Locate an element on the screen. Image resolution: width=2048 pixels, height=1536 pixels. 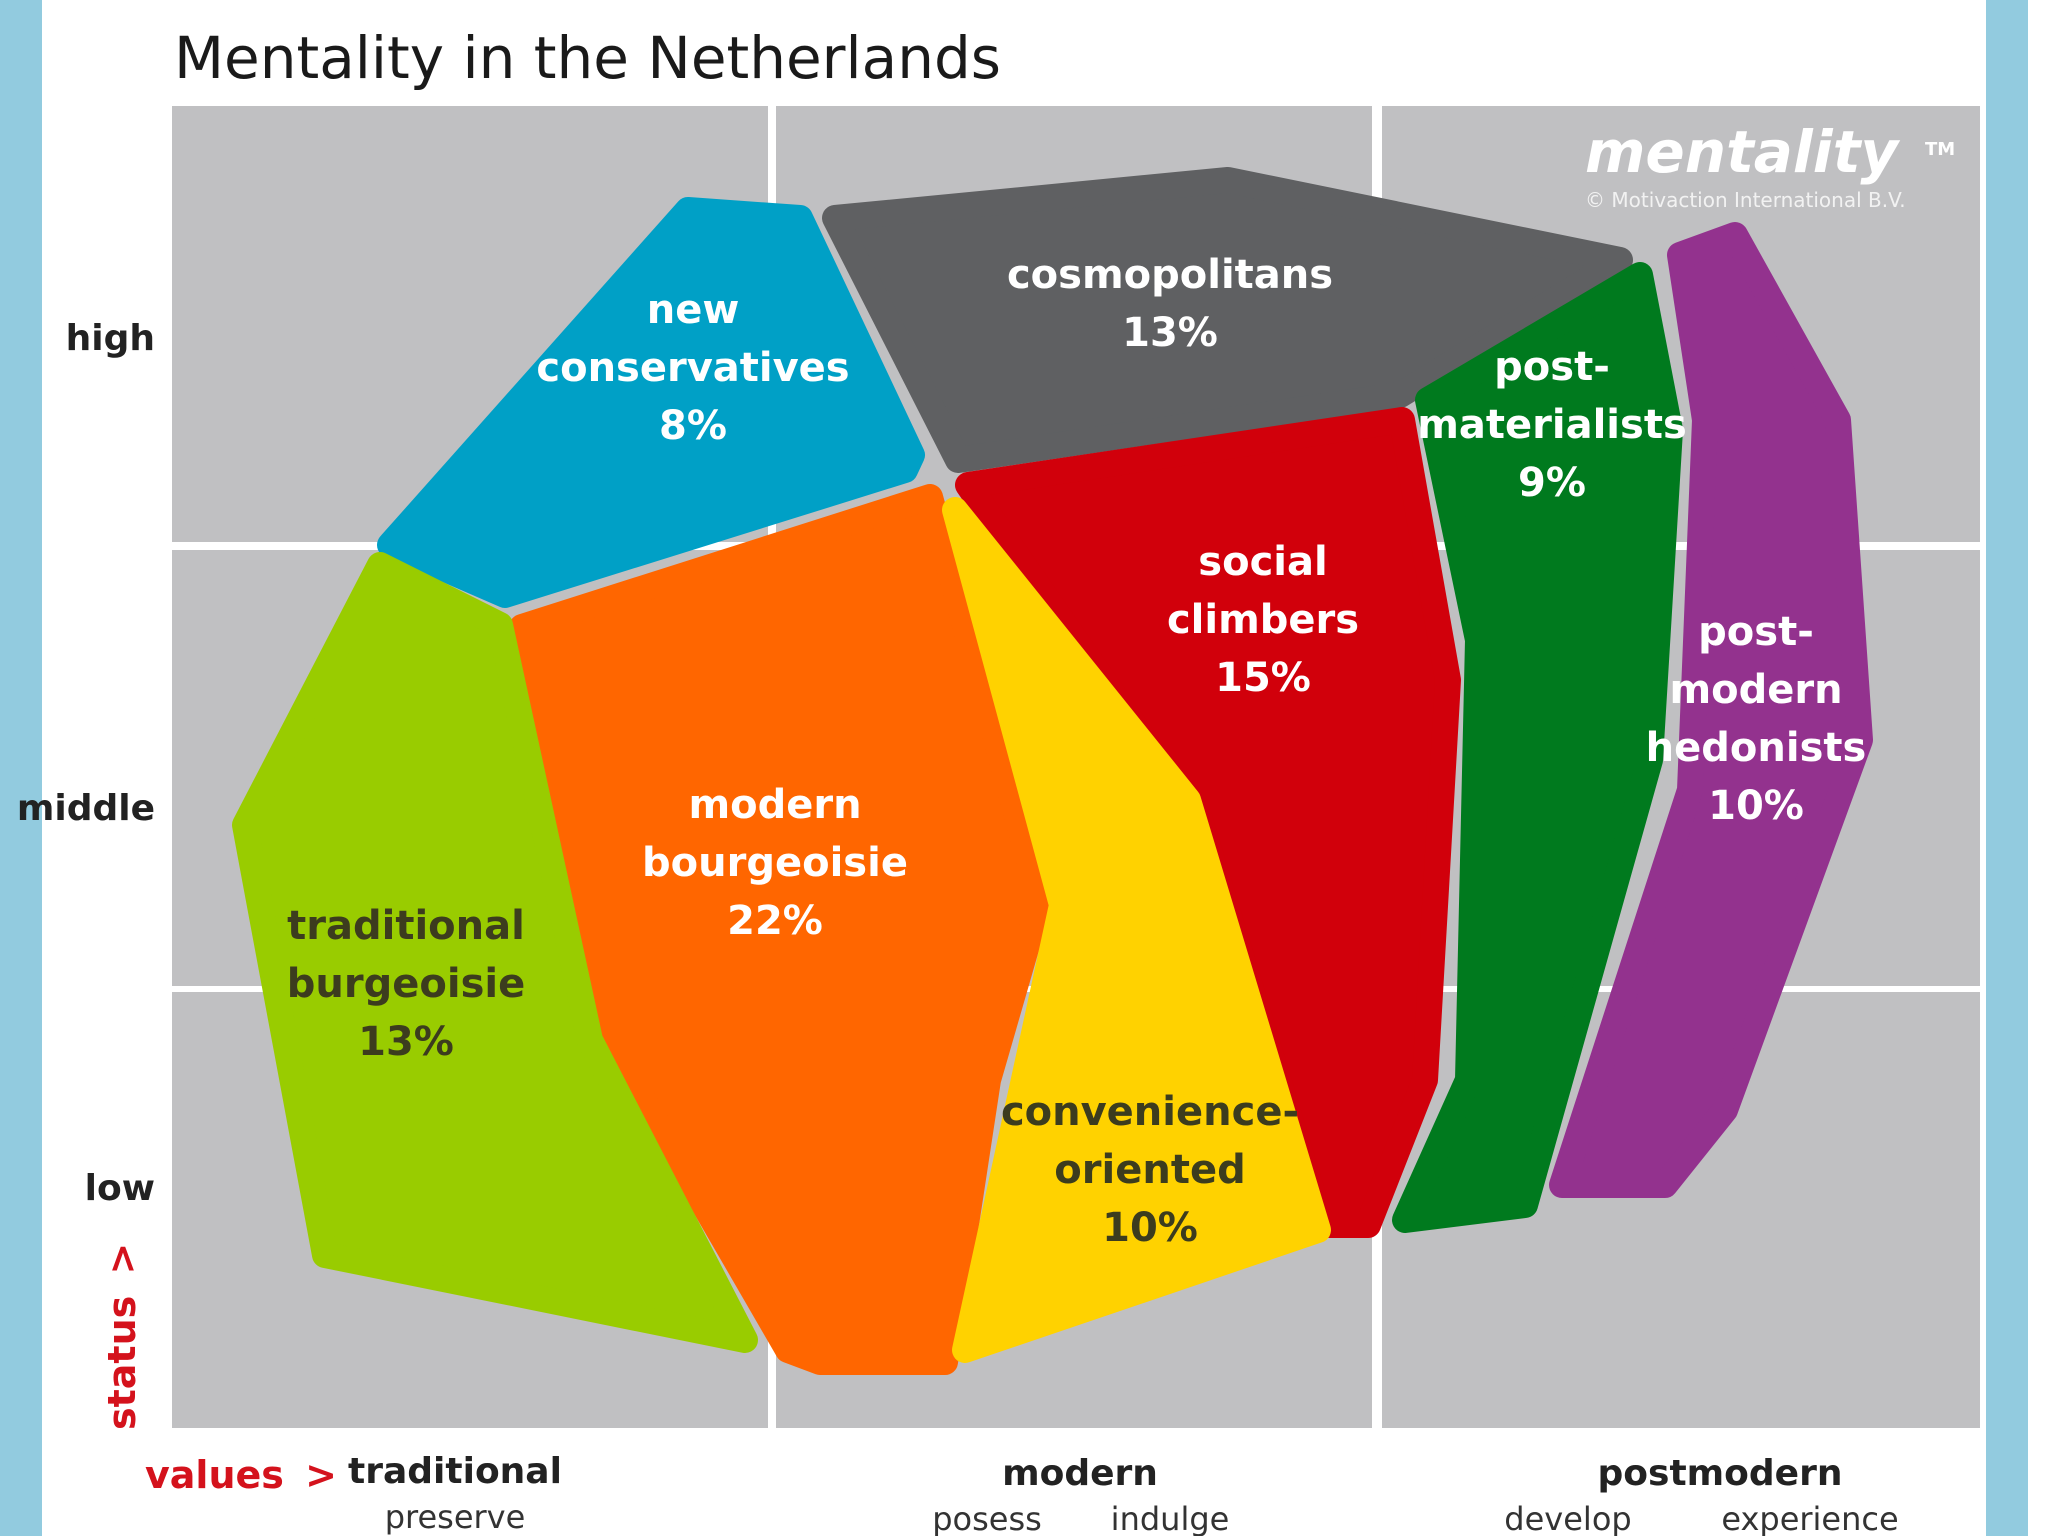
right-side-bar is located at coordinates (2007, 768).